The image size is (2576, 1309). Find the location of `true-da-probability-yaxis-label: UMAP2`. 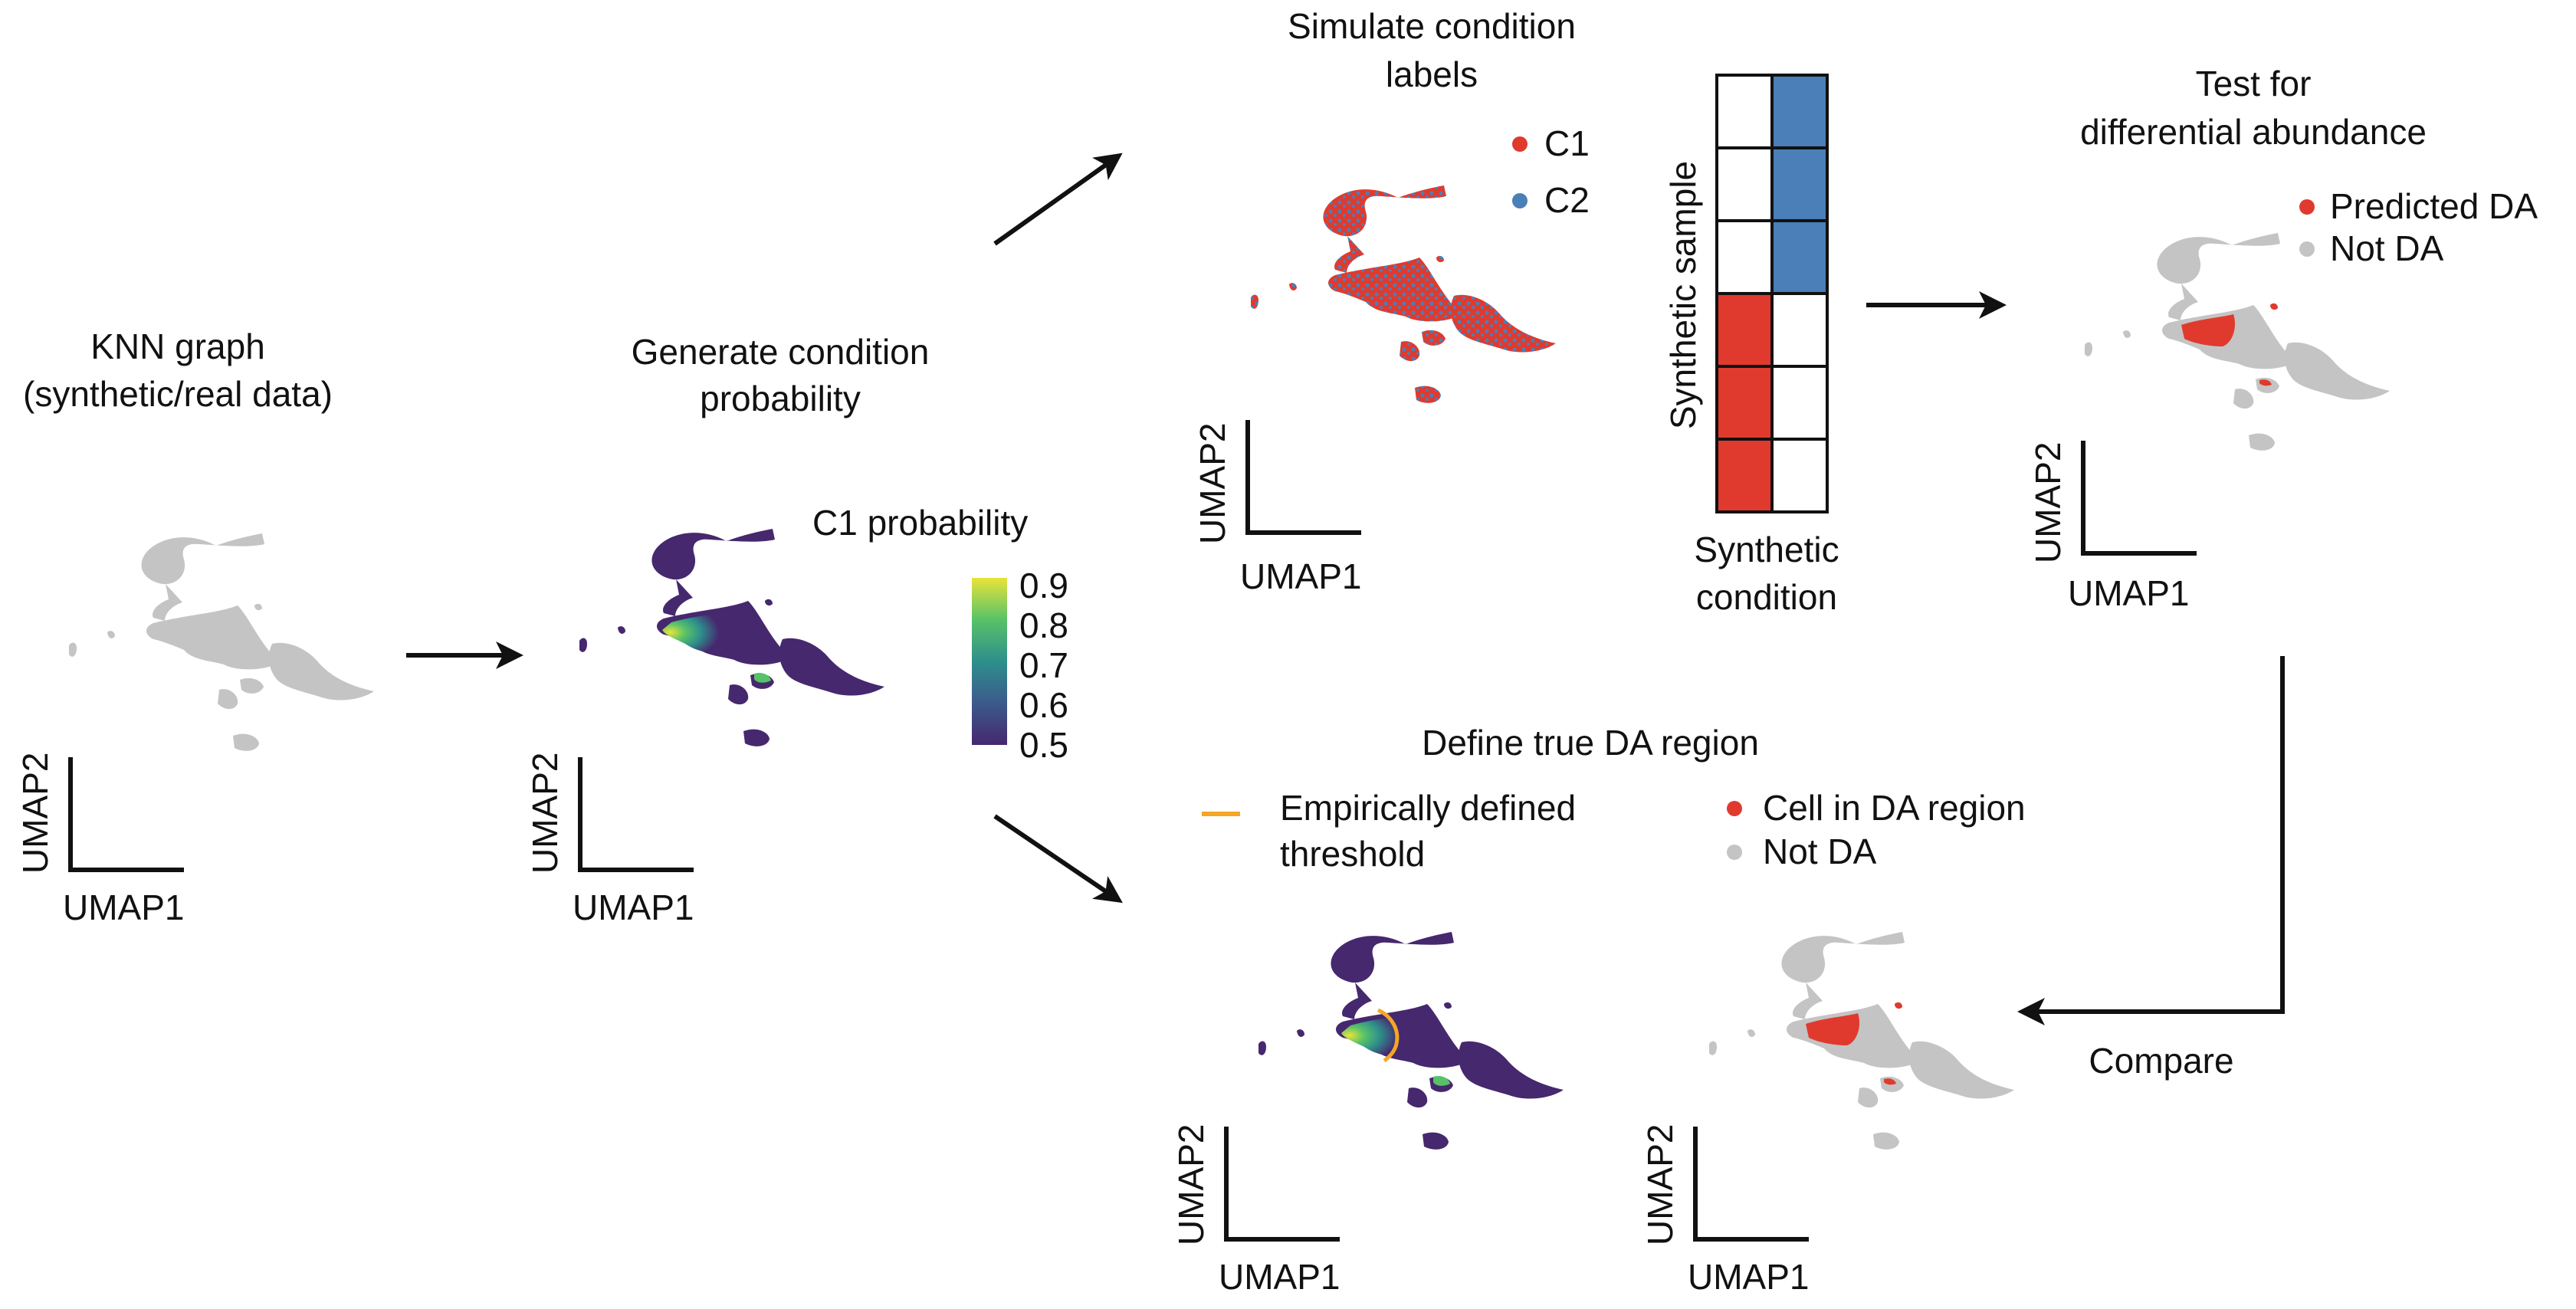

true-da-probability-yaxis-label: UMAP2 is located at coordinates (1191, 1185).